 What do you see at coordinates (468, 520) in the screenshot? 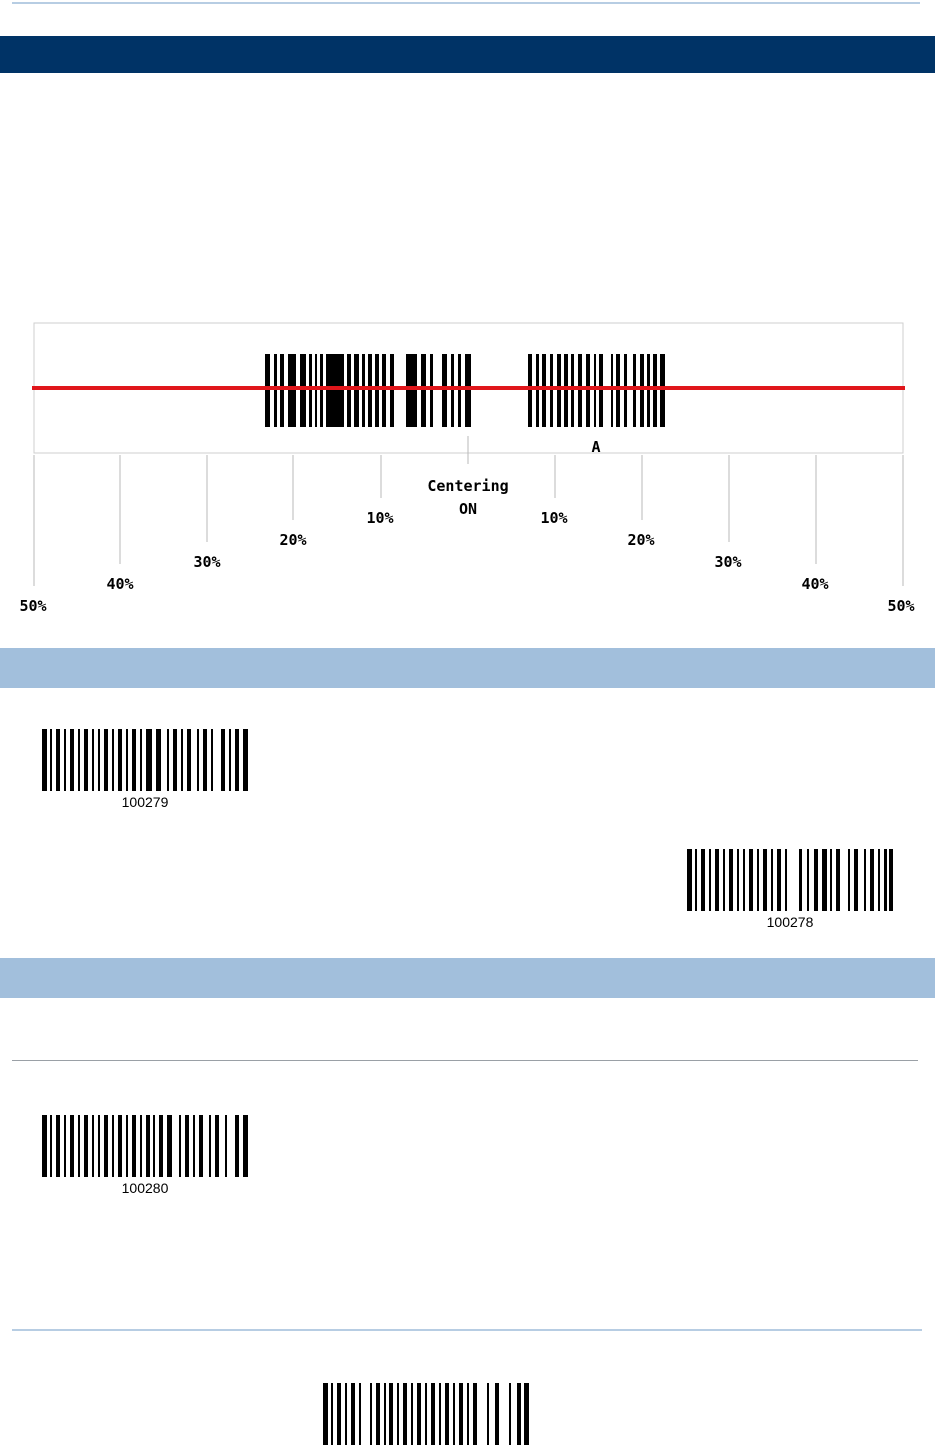
I see `scale-ticks` at bounding box center [468, 520].